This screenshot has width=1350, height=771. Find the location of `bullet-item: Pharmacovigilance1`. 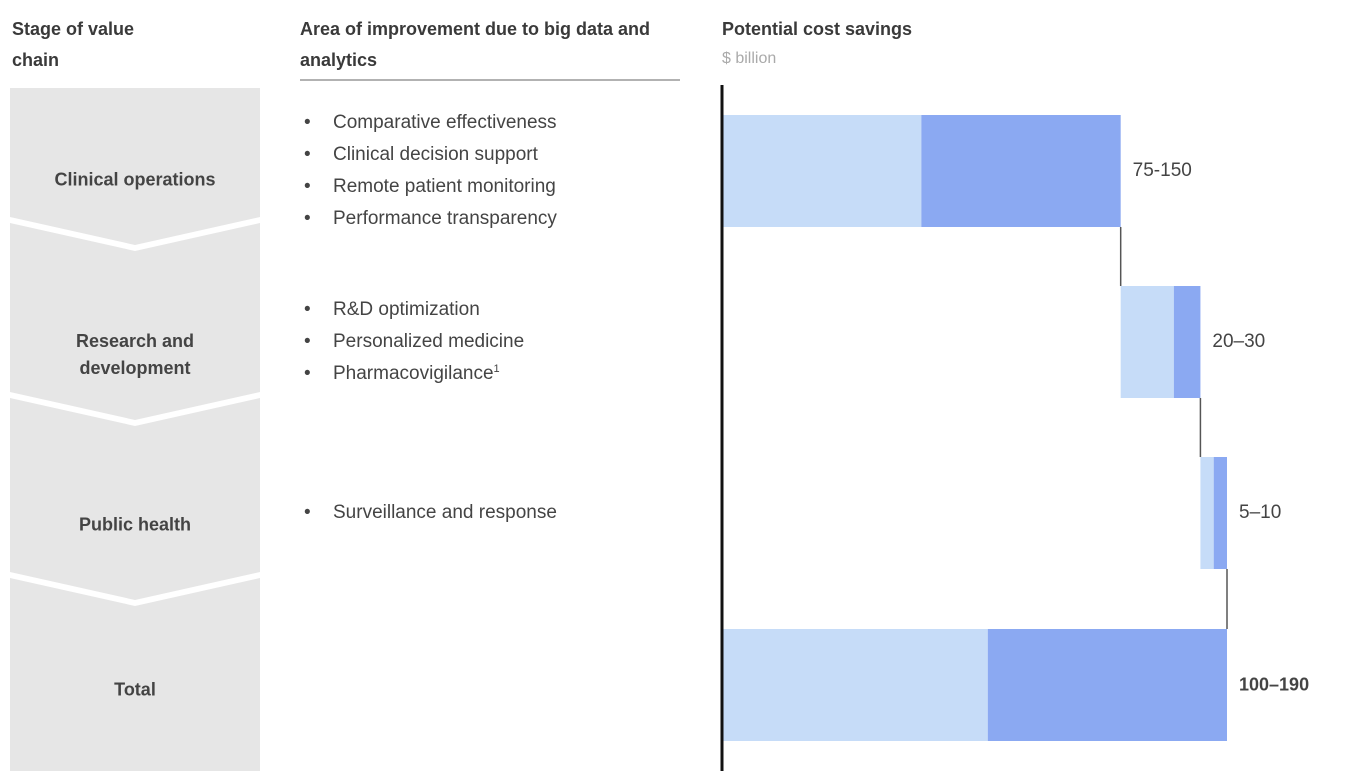

bullet-item: Pharmacovigilance1 is located at coordinates (416, 373).